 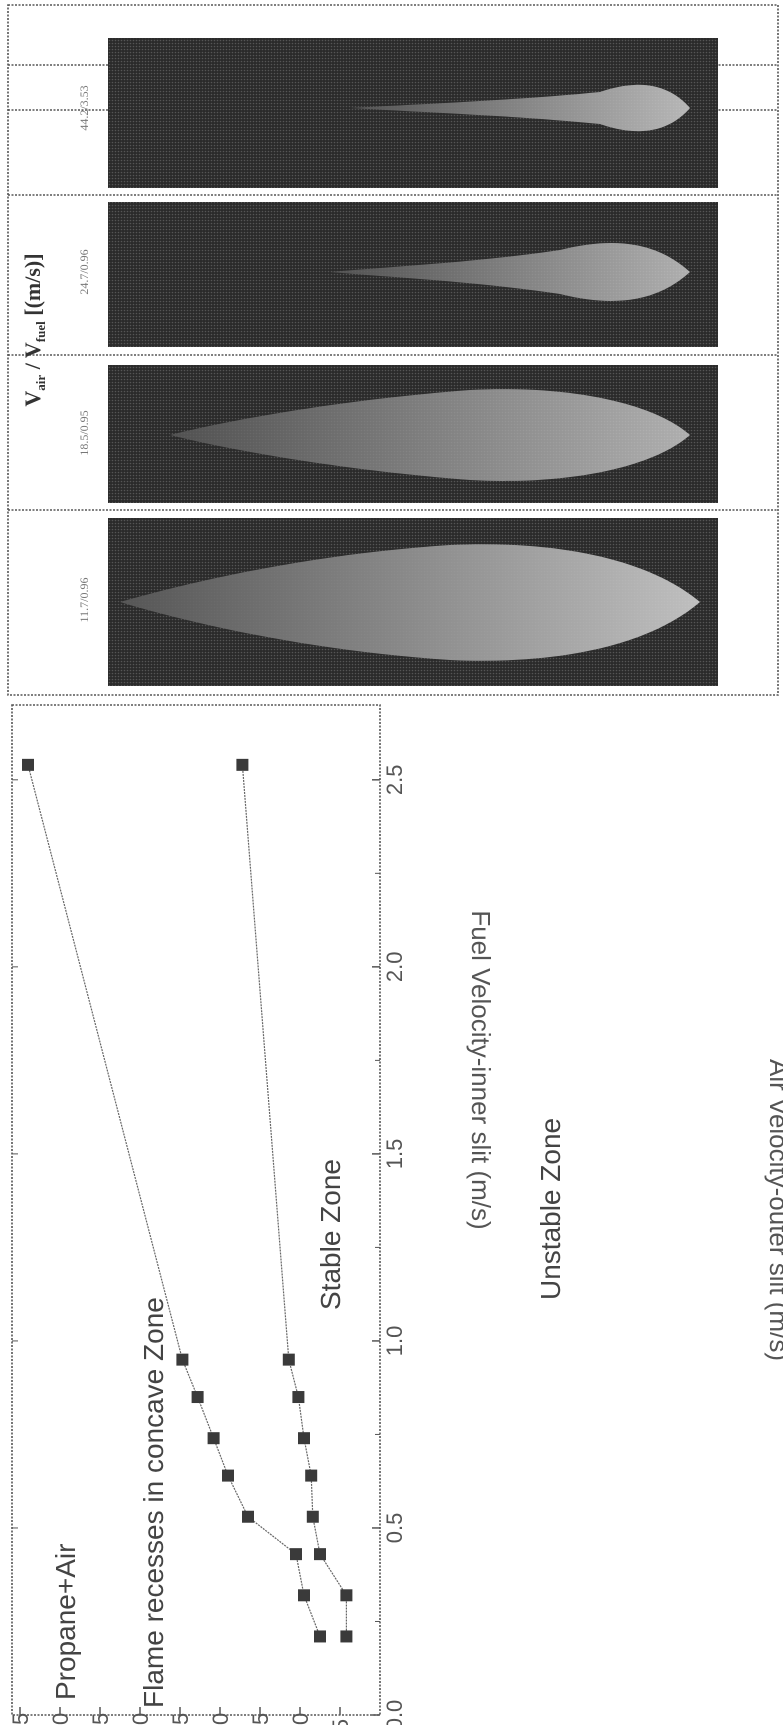 I want to click on photo-label-2: 18.5/0.95, so click(x=84, y=432).